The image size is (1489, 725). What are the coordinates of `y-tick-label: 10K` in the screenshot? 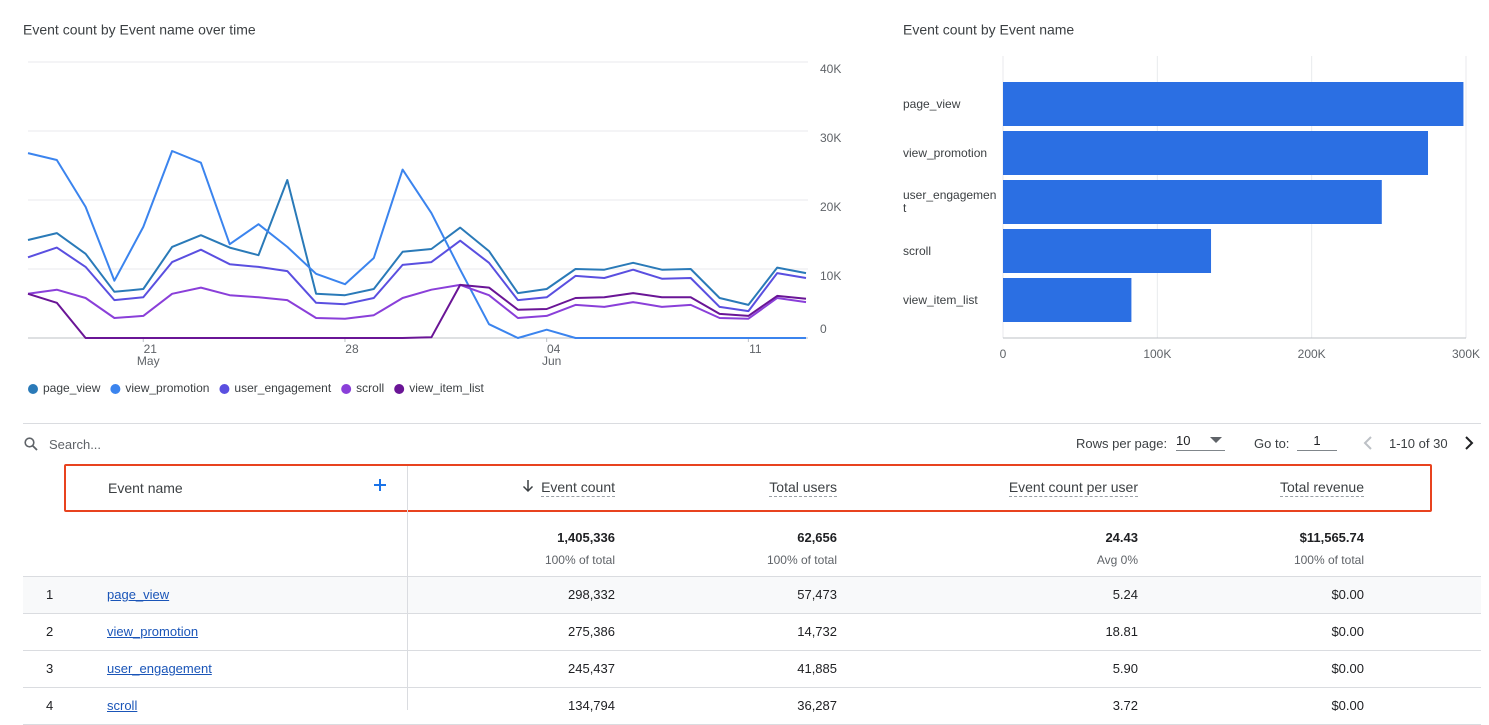 It's located at (830, 276).